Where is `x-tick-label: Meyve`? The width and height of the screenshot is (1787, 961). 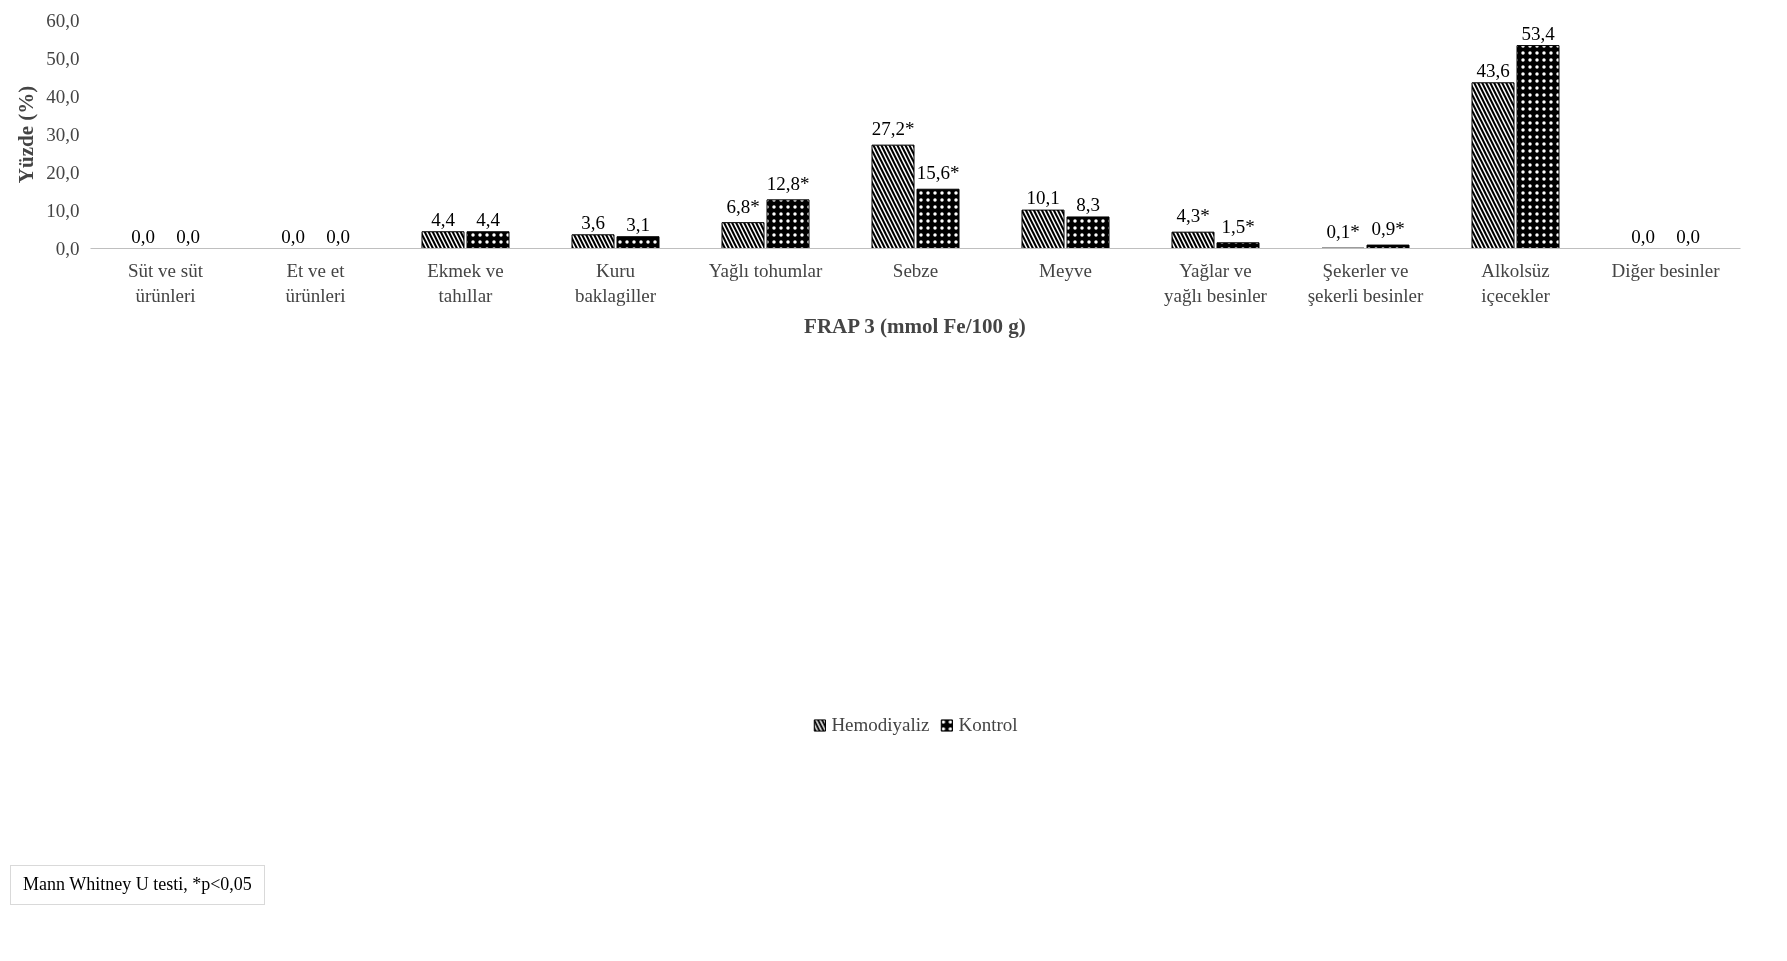 x-tick-label: Meyve is located at coordinates (1065, 270).